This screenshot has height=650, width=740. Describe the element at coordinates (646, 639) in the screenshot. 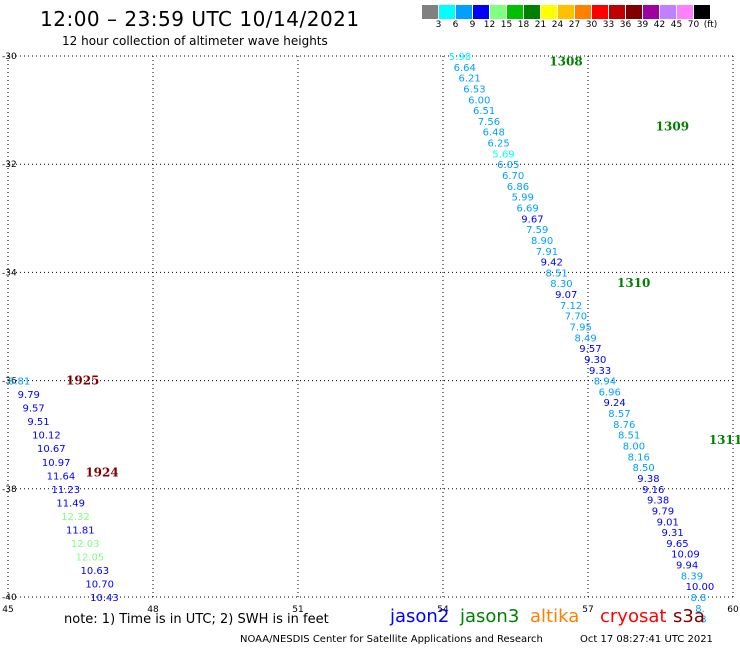

I see `footer-timestamp: Oct 17 08:27:41 UTC 2021` at that location.